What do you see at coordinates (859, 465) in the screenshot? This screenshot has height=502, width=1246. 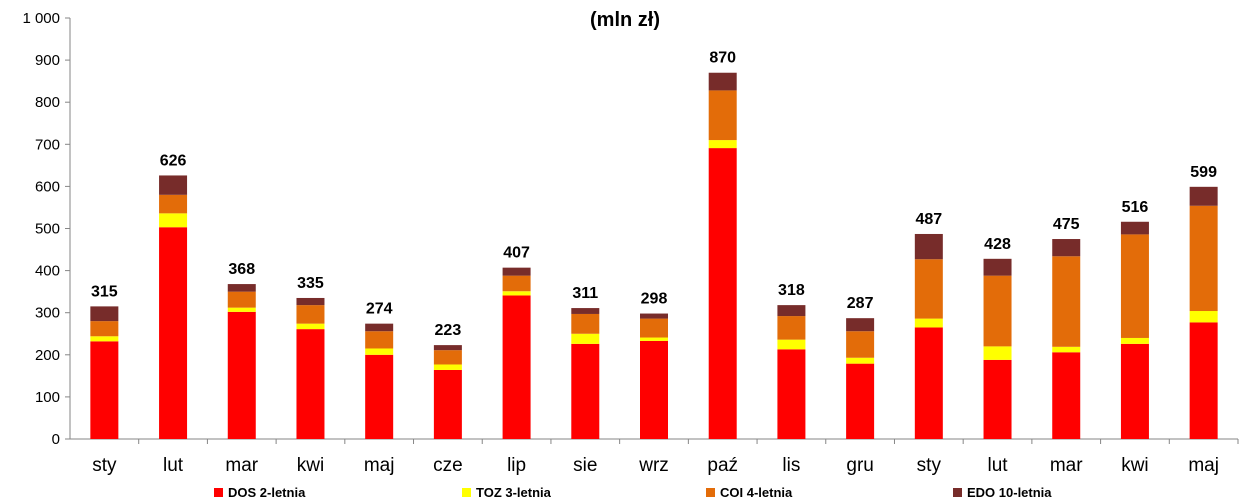 I see `x-tick-label: gru` at bounding box center [859, 465].